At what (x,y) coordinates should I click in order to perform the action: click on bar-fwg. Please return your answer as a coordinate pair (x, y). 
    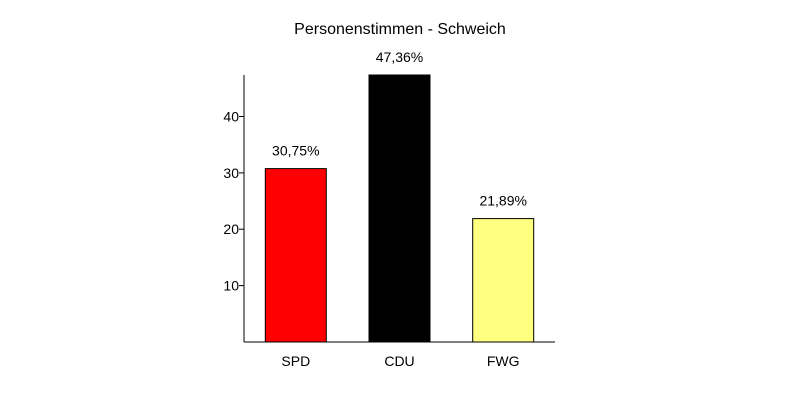
    Looking at the image, I should click on (503, 280).